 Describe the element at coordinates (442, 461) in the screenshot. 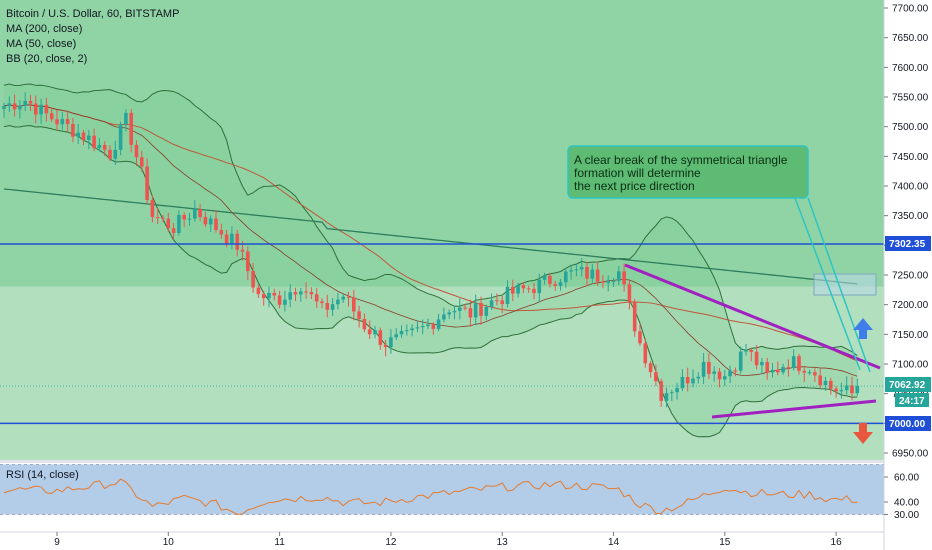

I see `pane-separator` at that location.